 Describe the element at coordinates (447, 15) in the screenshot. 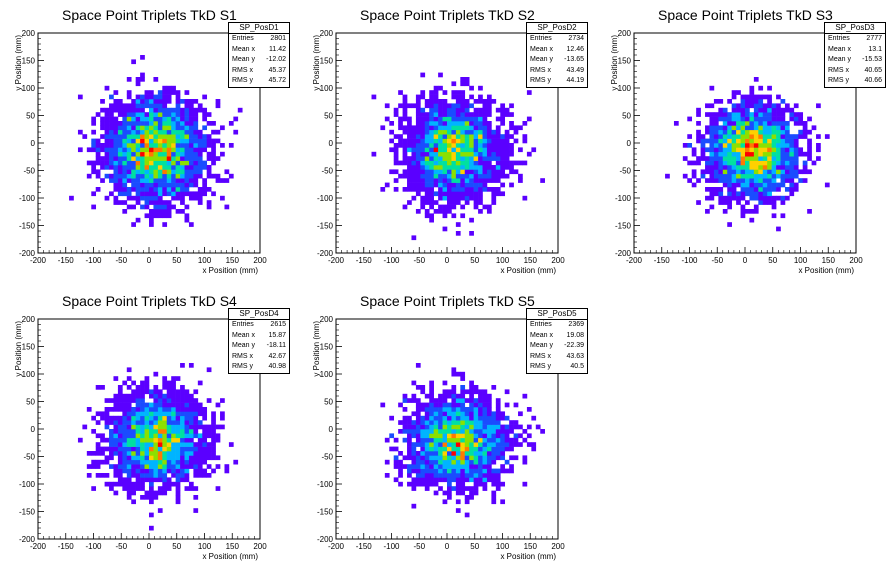

I see `chart-title: Space Point Triplets TkD S2` at that location.